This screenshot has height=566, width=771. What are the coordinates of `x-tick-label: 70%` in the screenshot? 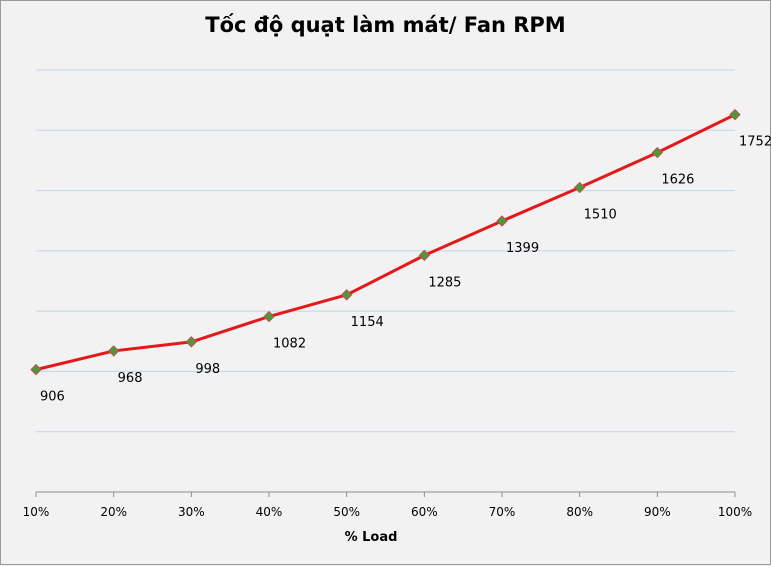 It's located at (502, 512).